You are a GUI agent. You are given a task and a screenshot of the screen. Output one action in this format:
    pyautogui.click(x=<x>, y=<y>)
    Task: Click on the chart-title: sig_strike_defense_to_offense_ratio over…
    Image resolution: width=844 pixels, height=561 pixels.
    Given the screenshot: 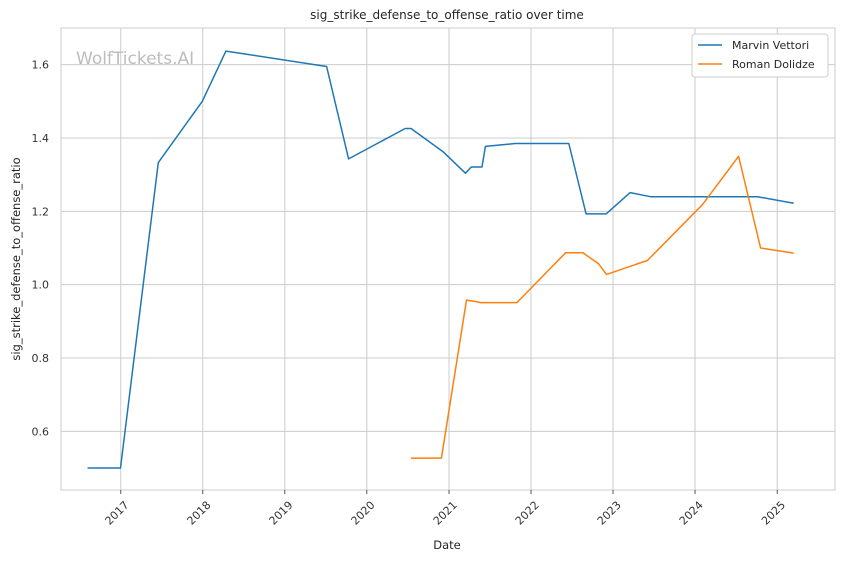 What is the action you would take?
    pyautogui.click(x=447, y=15)
    